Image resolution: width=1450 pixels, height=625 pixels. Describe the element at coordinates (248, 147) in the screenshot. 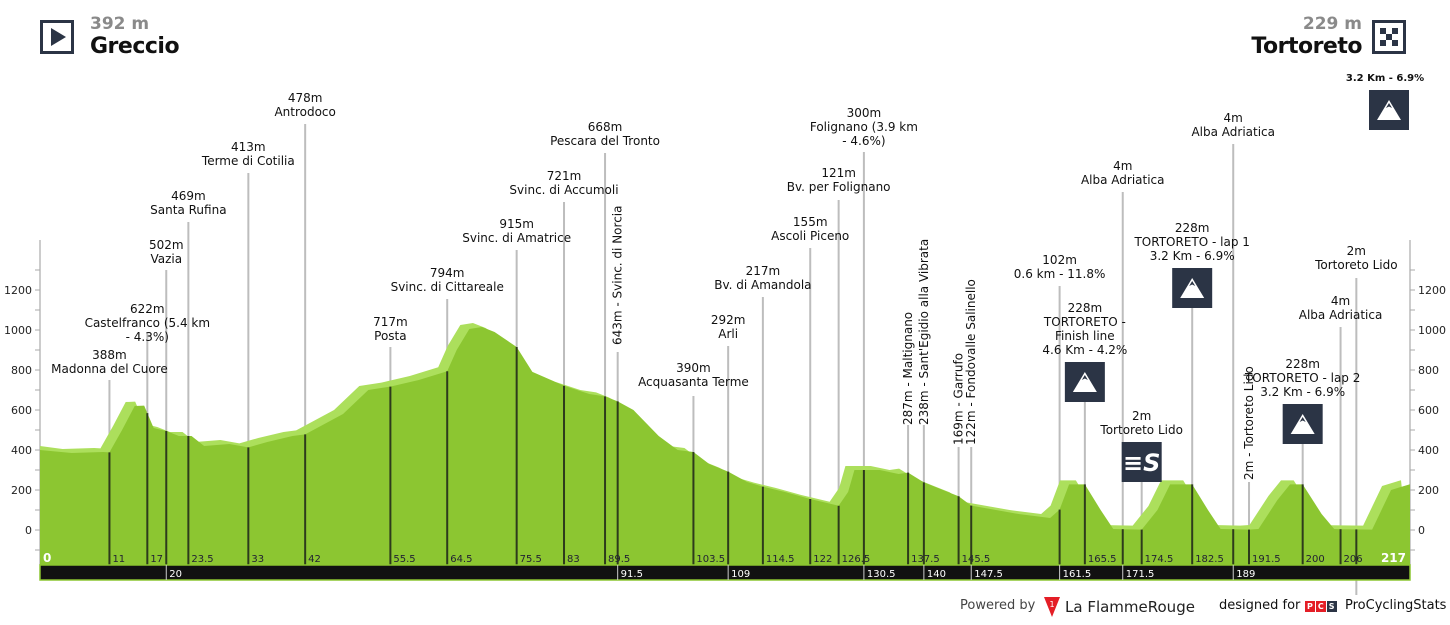

I see `waypoint-label-text: 413m` at that location.